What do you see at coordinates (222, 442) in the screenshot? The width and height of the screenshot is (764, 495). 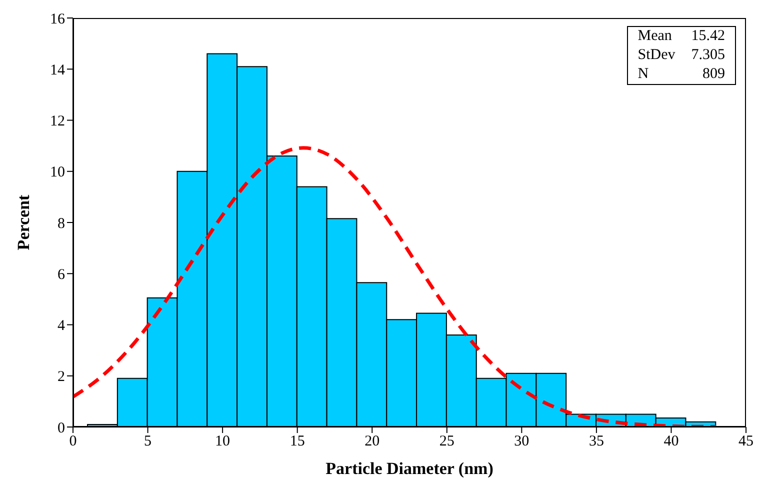 I see `x-tick-label: 10` at bounding box center [222, 442].